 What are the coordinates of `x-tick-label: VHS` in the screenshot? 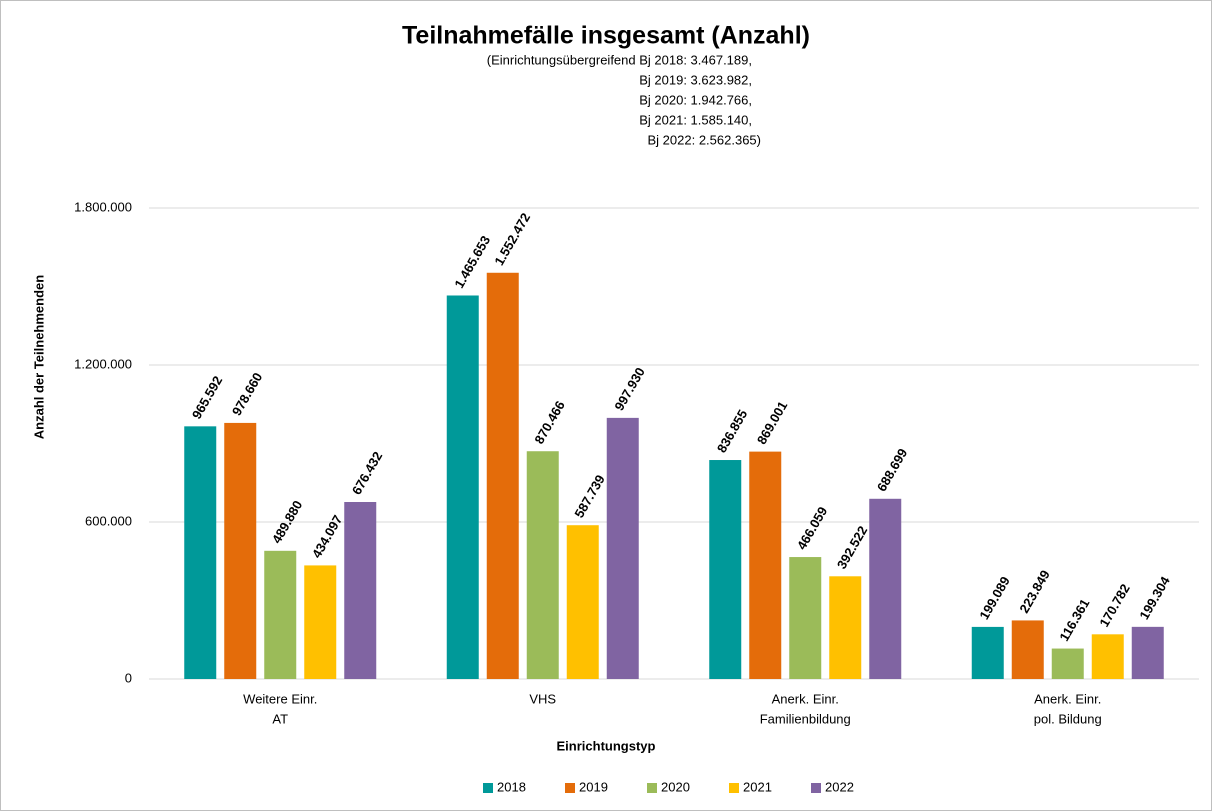 It's located at (542, 698).